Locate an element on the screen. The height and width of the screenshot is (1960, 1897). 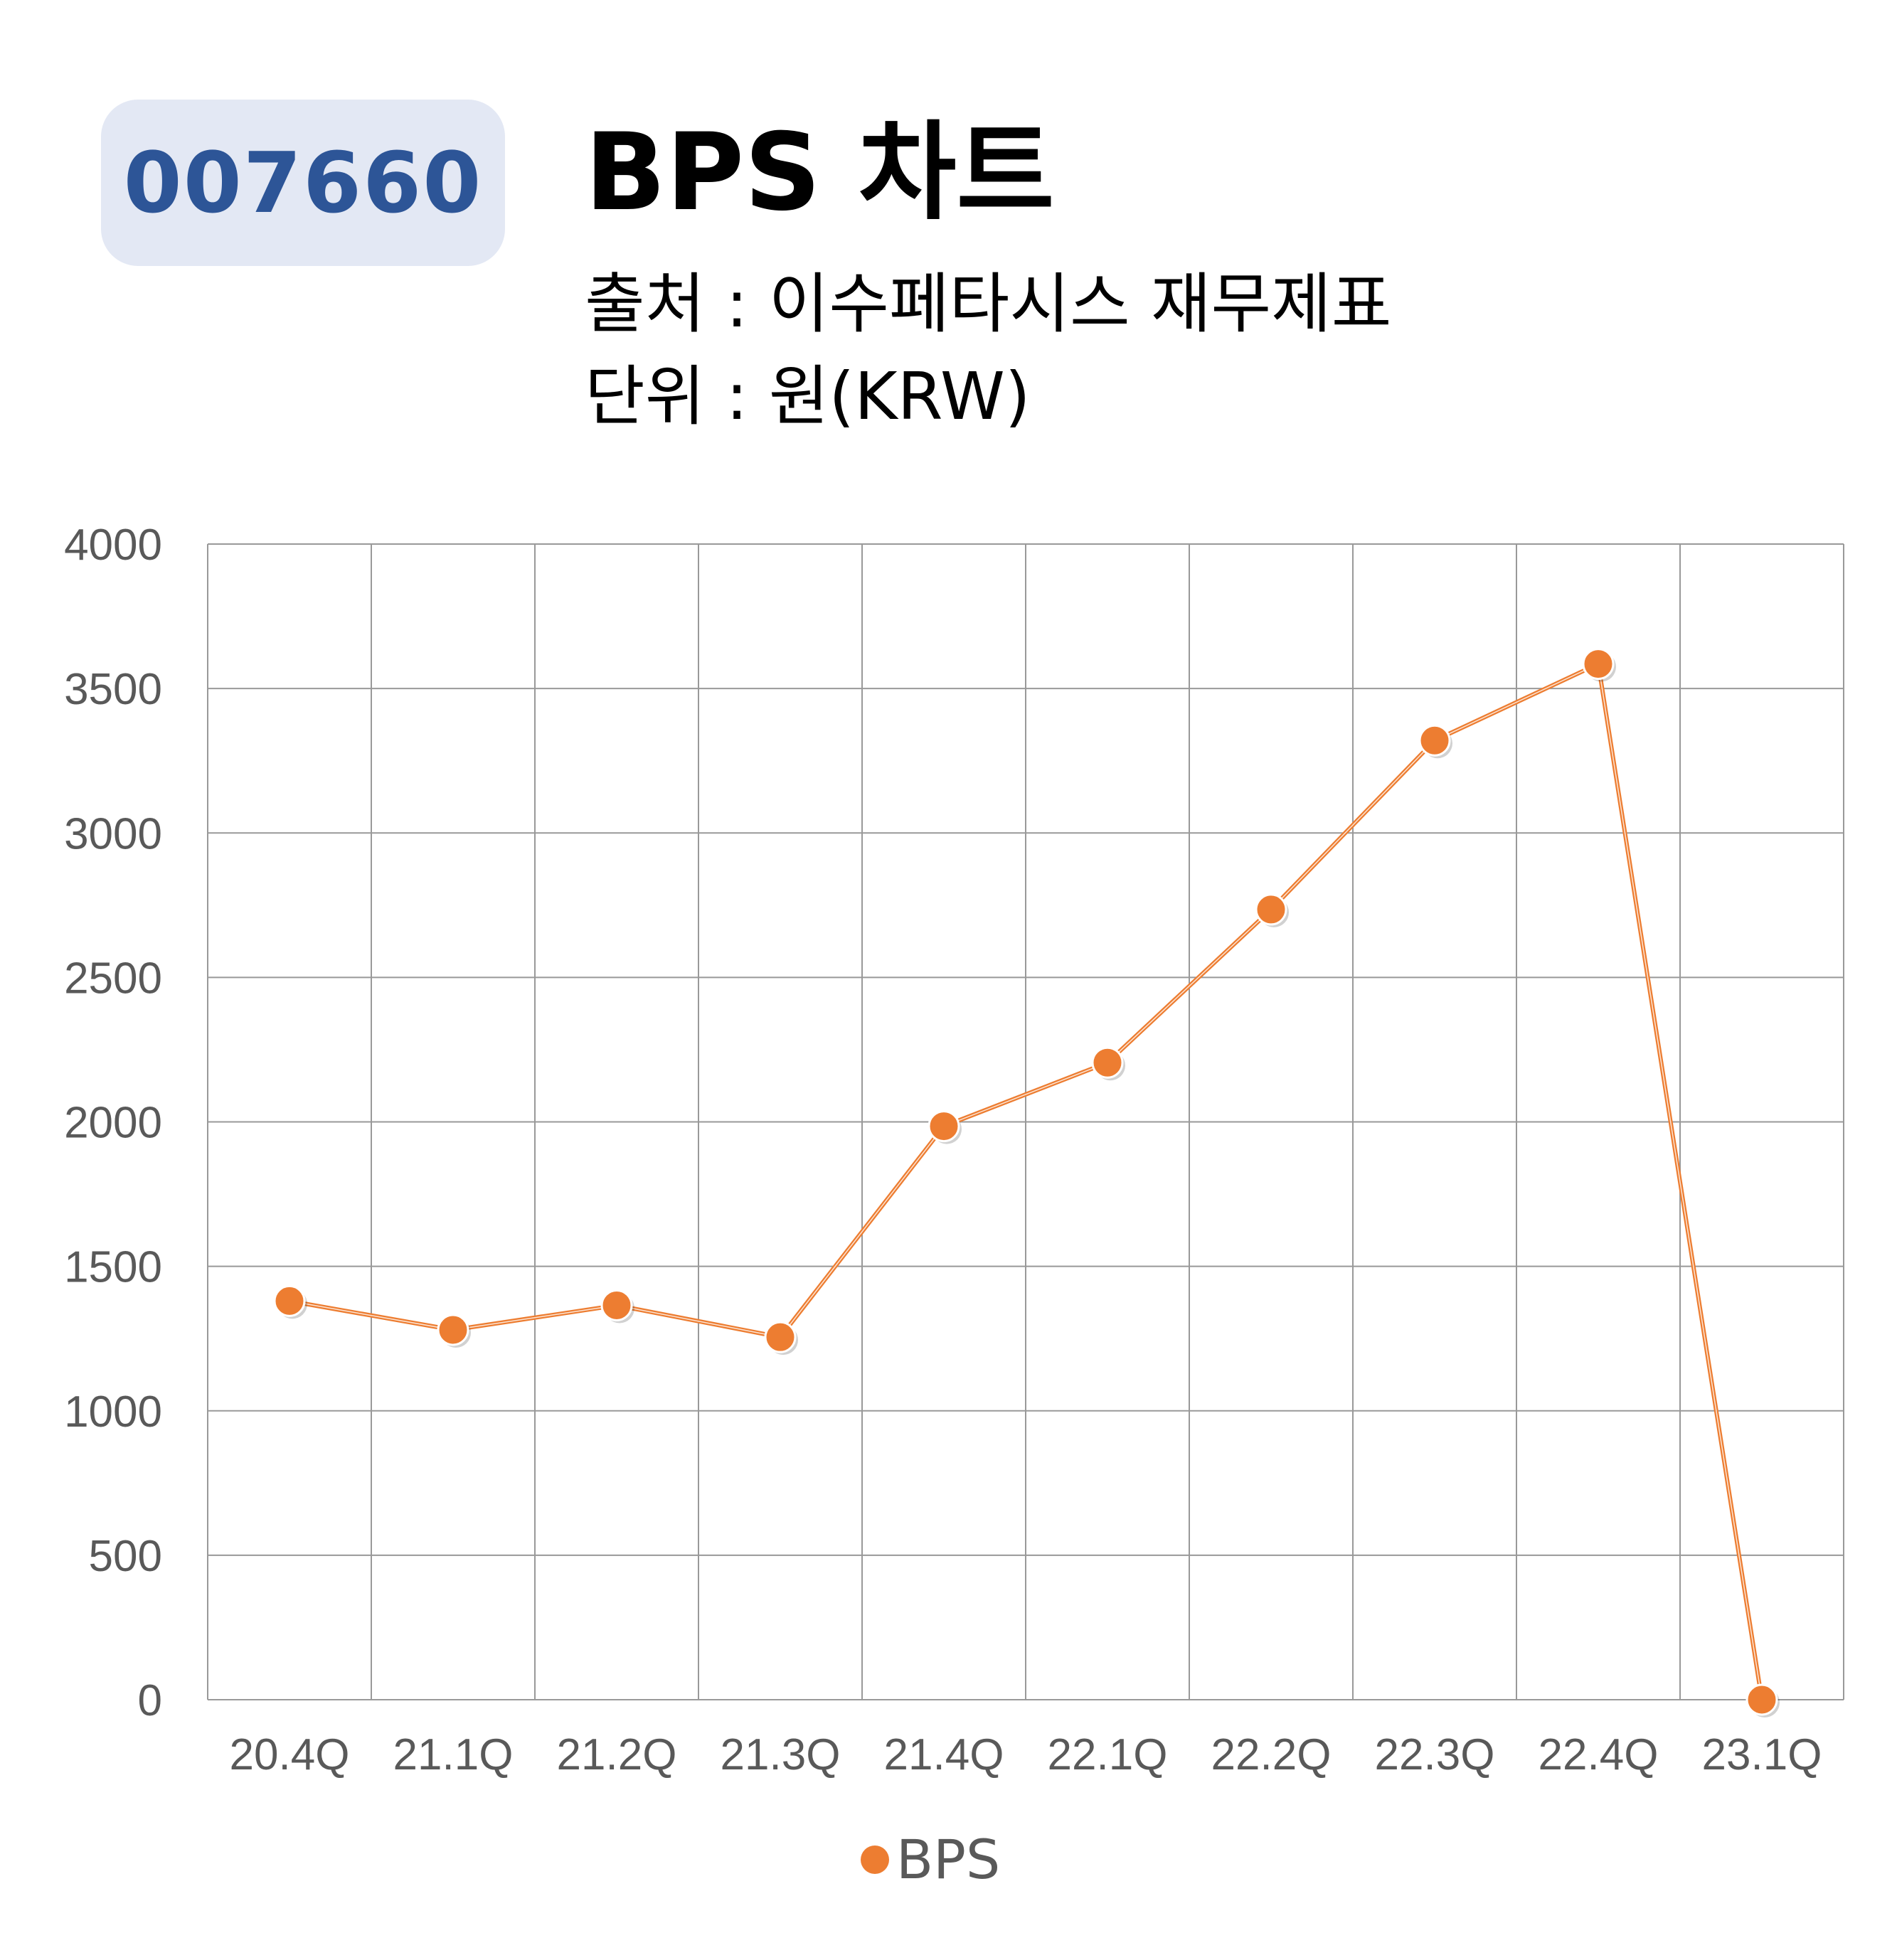
x-tick-label: 21.2Q is located at coordinates (617, 1754).